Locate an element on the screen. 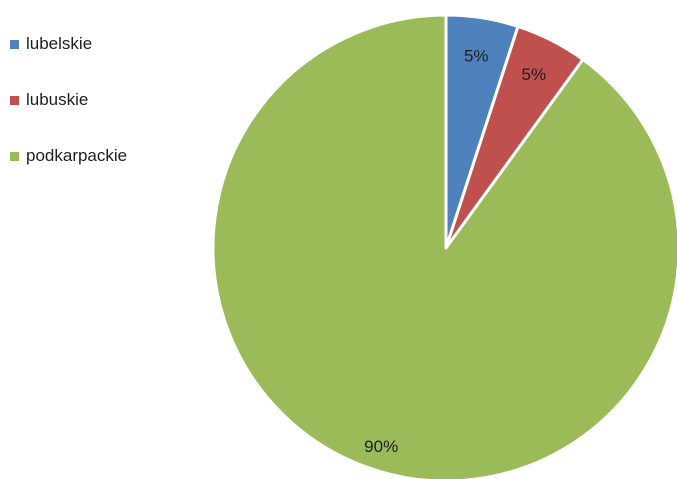 The height and width of the screenshot is (479, 677). data-label-podkarpackie: 90% is located at coordinates (381, 446).